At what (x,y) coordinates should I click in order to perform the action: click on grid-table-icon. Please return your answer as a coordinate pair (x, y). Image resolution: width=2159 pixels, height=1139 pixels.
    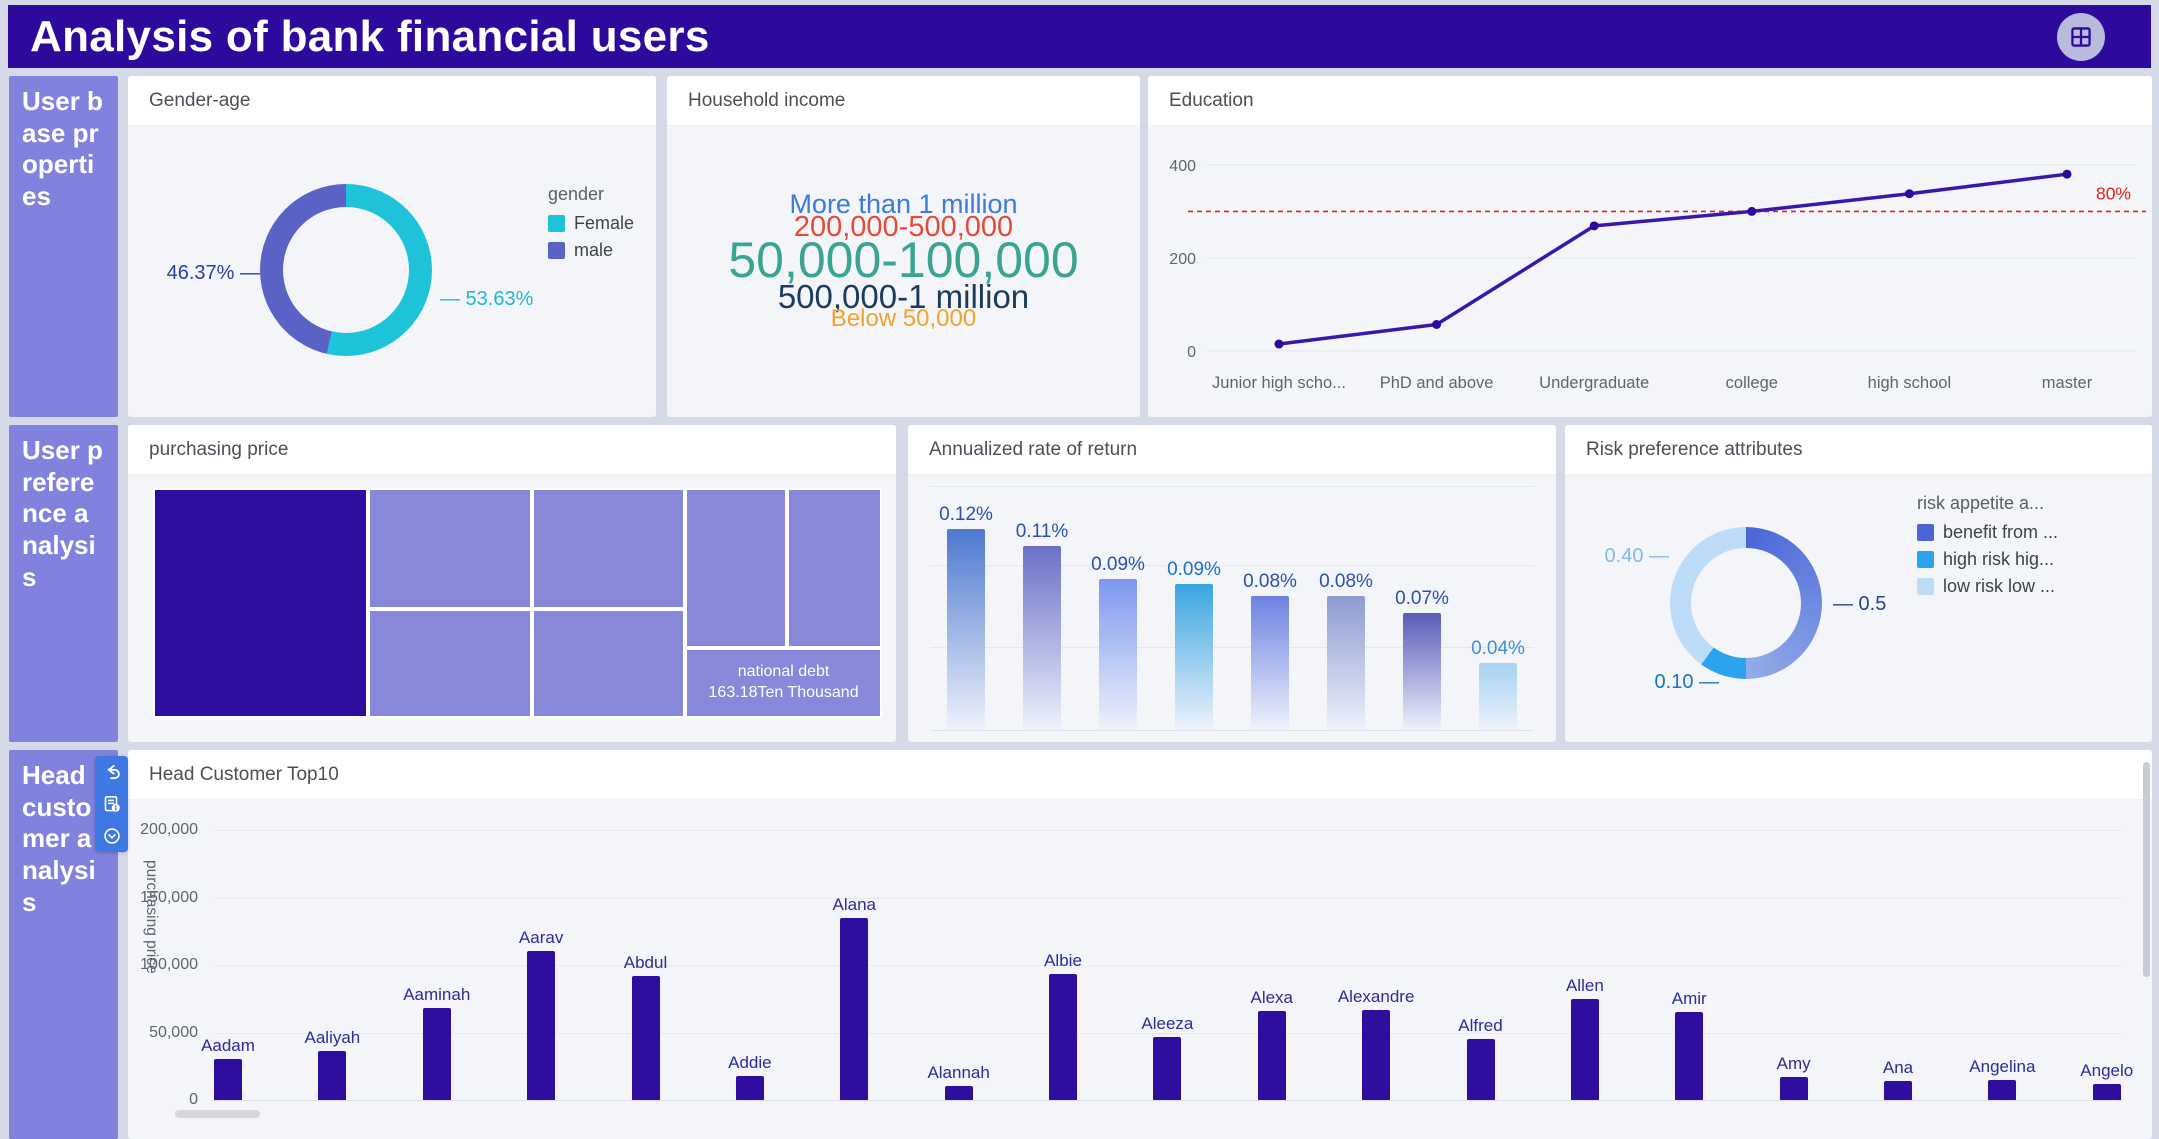
    Looking at the image, I should click on (2081, 37).